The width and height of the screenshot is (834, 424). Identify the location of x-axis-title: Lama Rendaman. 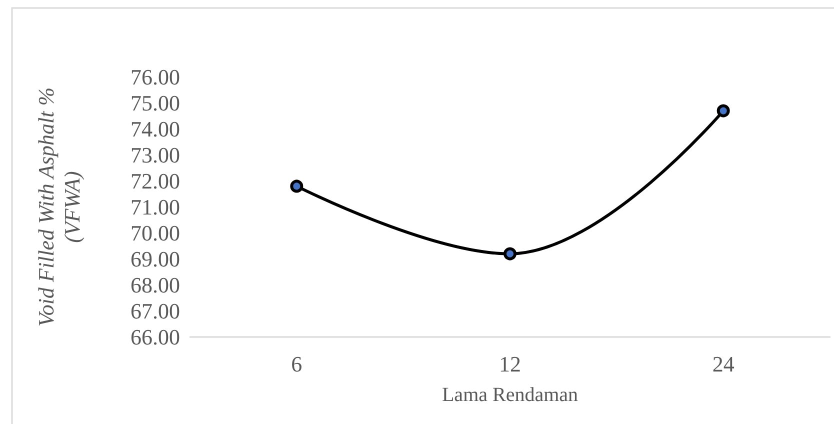
(510, 395).